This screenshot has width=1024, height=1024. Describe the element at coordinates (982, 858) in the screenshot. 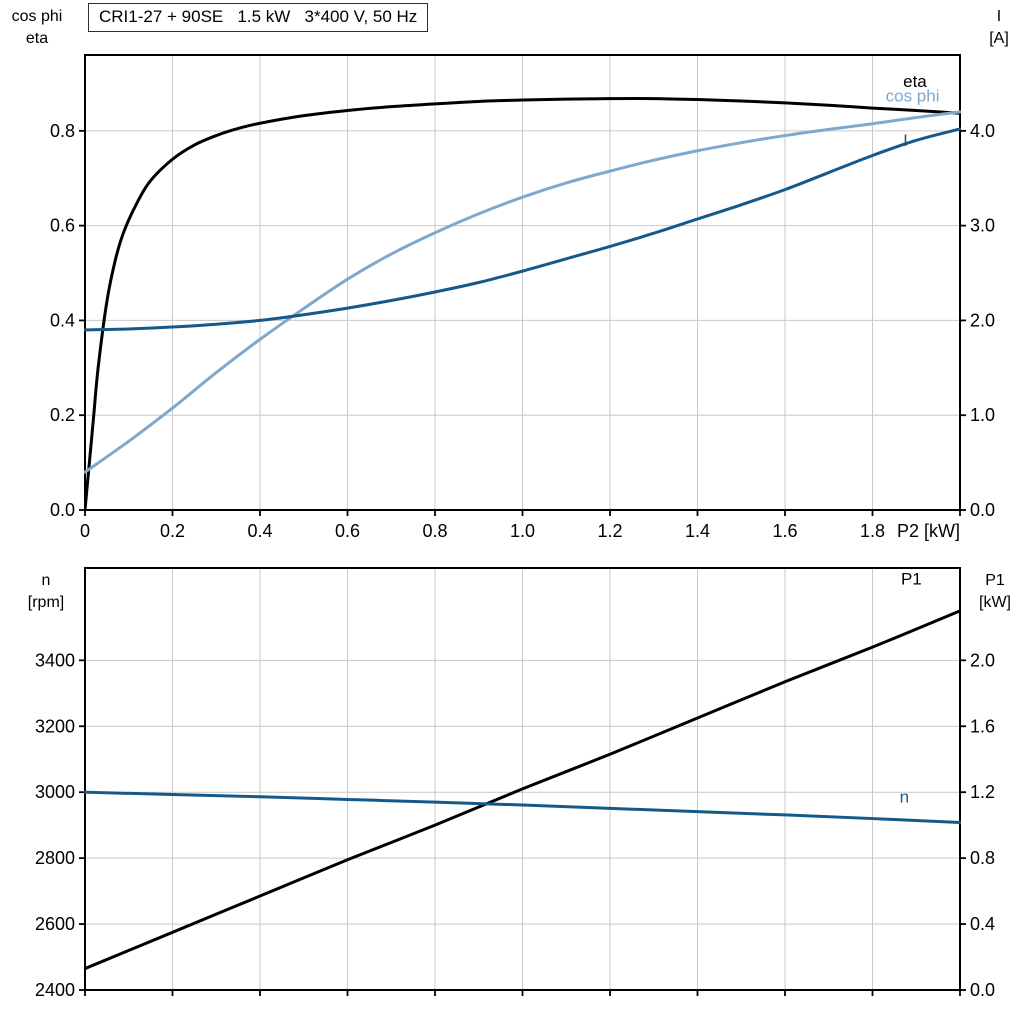

I see `right-tick-label: 0.8` at that location.